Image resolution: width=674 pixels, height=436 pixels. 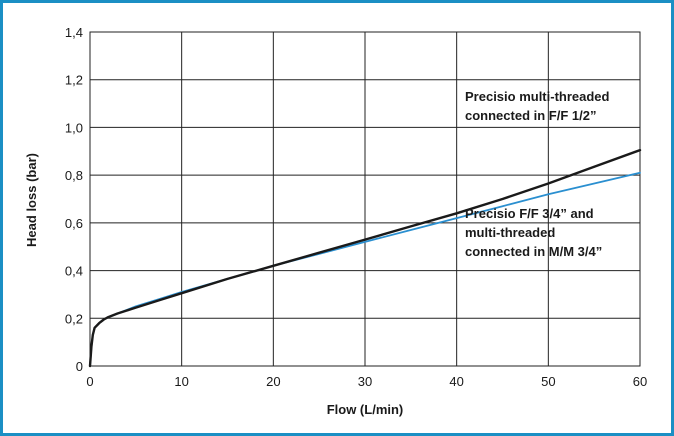 I want to click on y-tick-label: 1,2, so click(x=74, y=80).